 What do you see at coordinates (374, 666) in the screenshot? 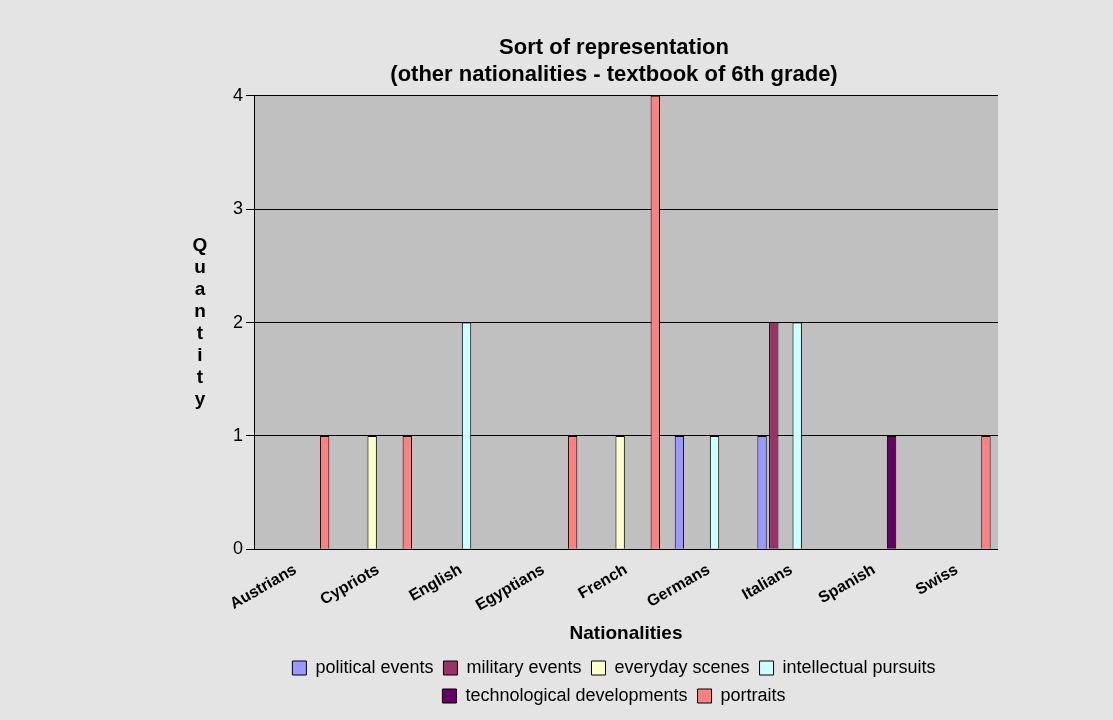
I see `legend-label: political events` at bounding box center [374, 666].